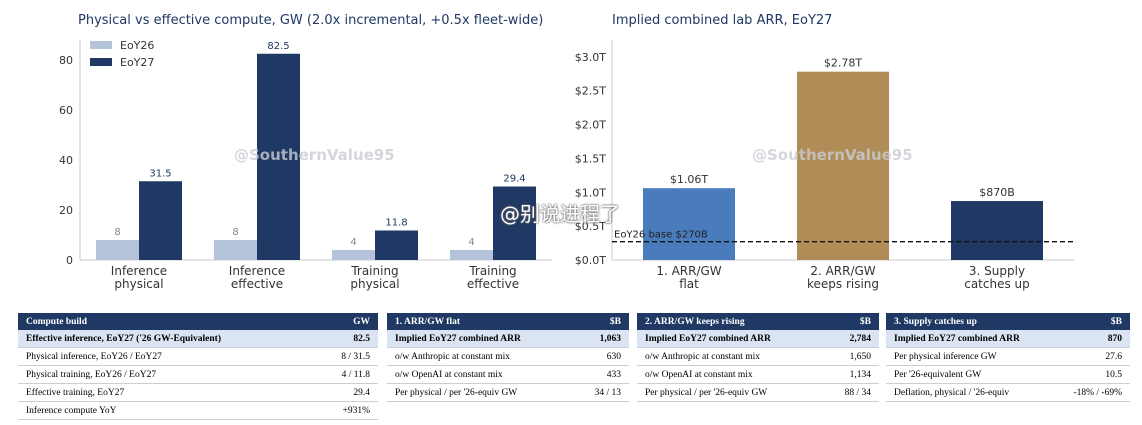 This screenshot has width=1142, height=425. What do you see at coordinates (101, 62) in the screenshot?
I see `legend-swatch` at bounding box center [101, 62].